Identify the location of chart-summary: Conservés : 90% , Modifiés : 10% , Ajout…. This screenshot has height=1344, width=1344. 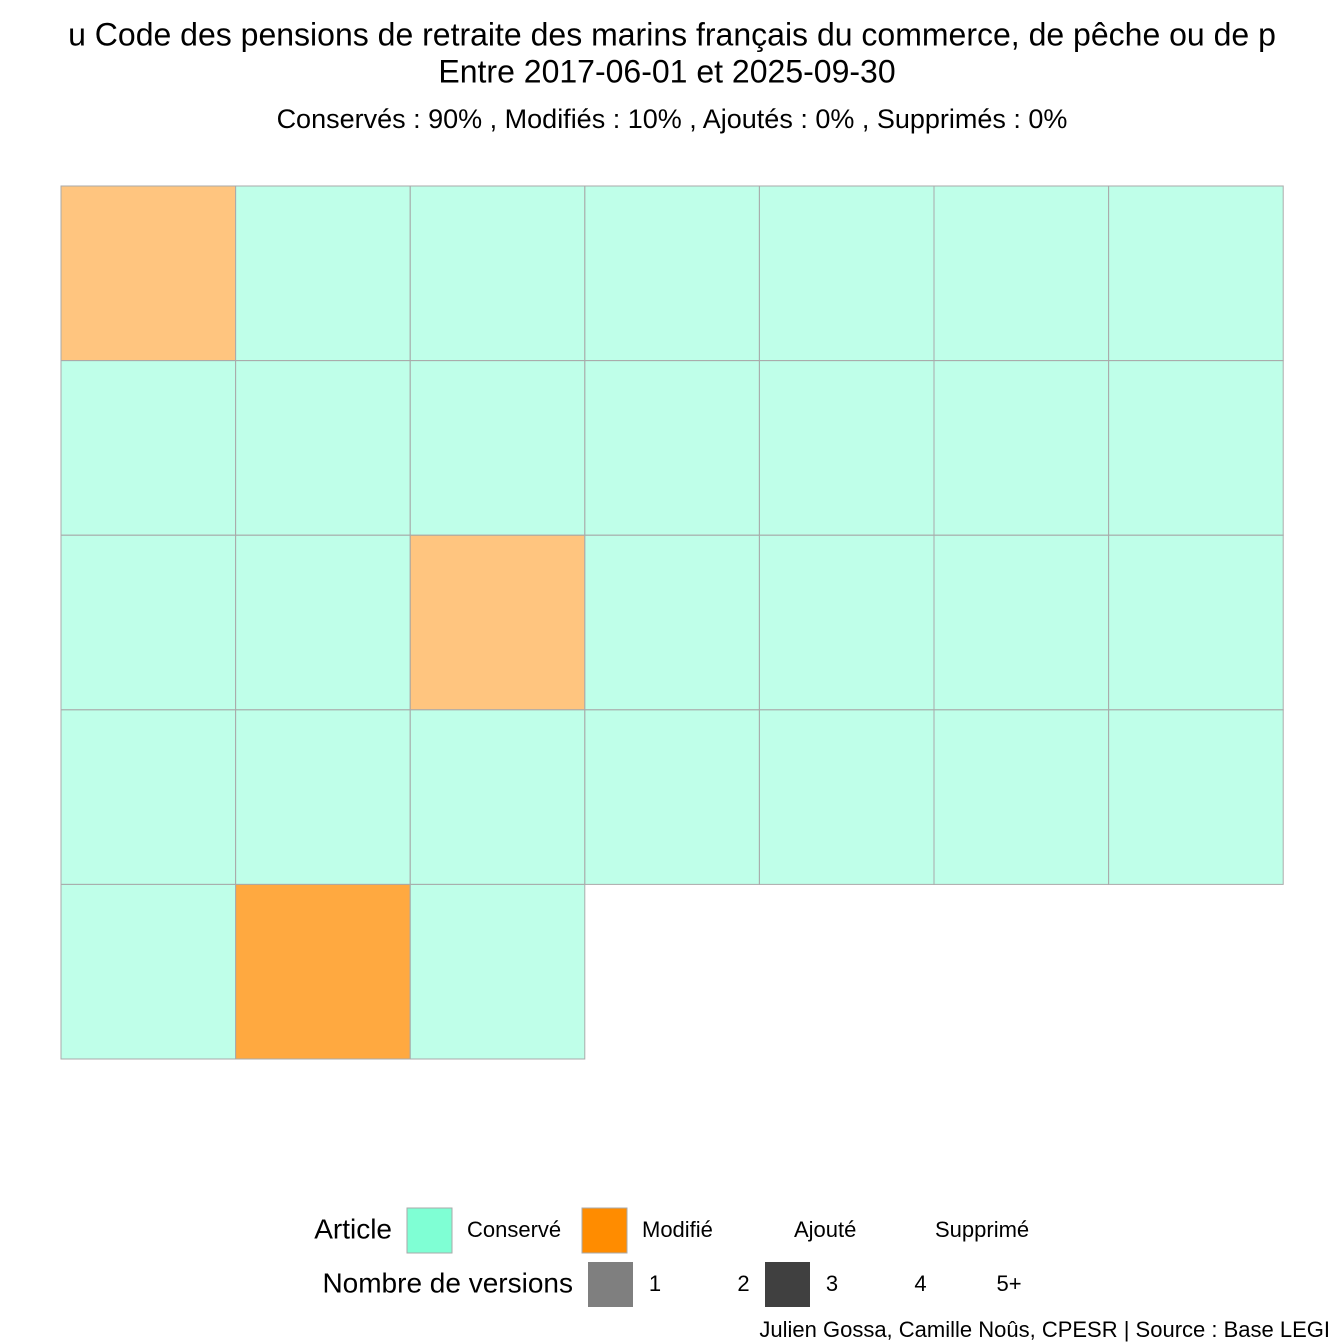
(672, 119).